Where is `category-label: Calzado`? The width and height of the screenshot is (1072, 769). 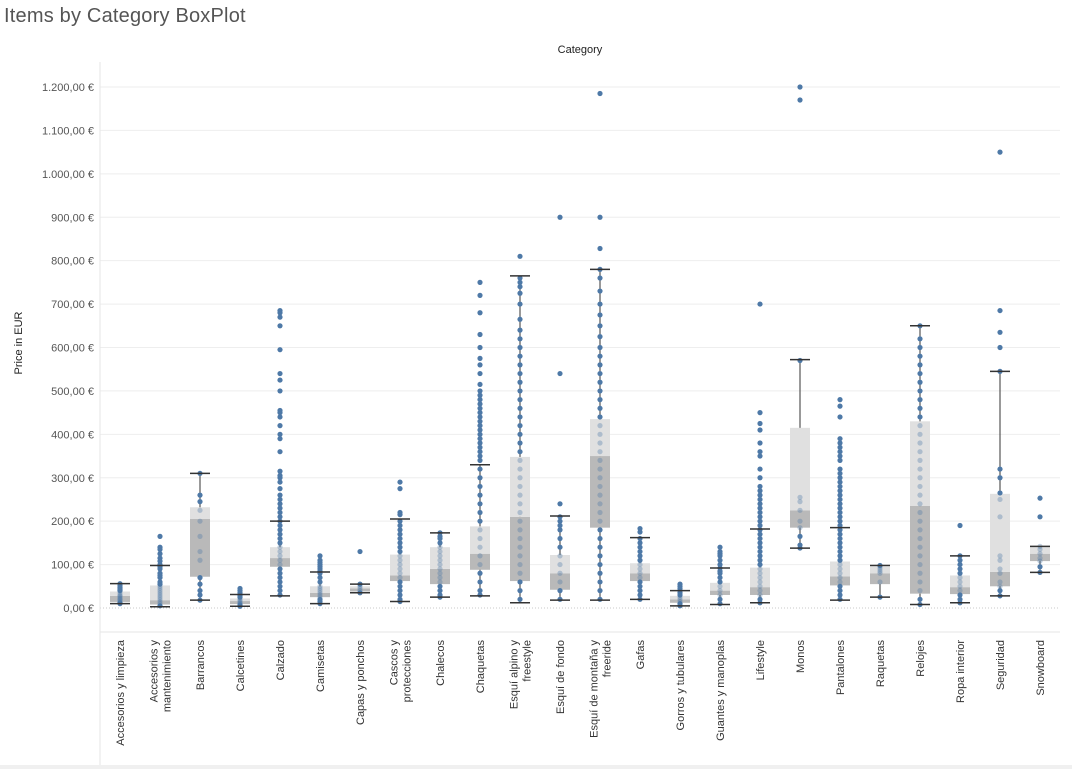
category-label: Calzado is located at coordinates (281, 660).